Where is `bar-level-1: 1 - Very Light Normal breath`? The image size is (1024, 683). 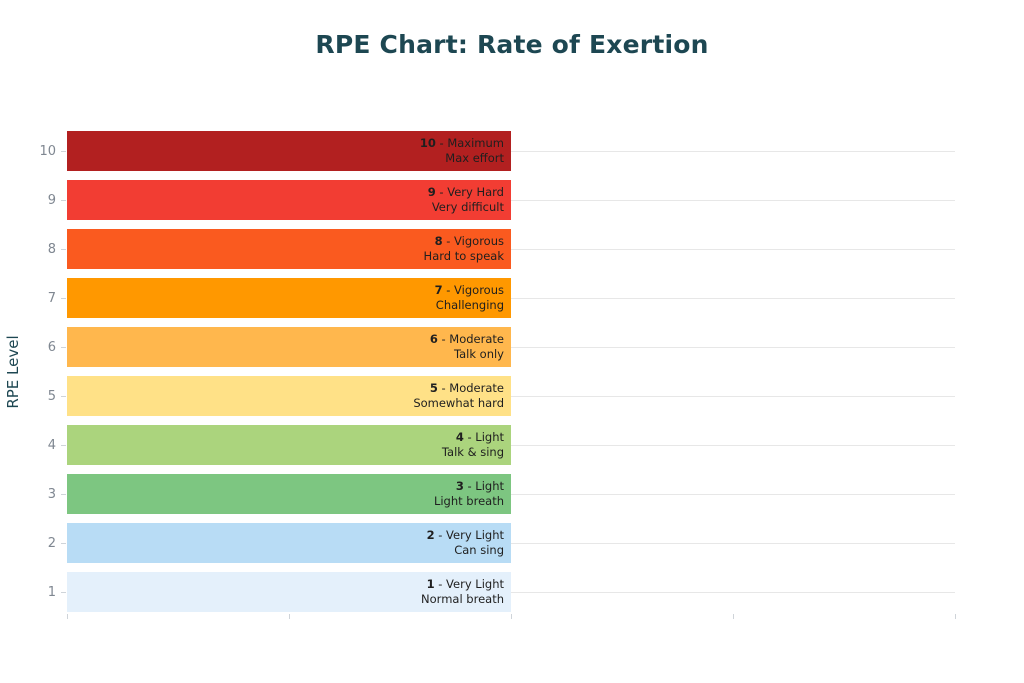
bar-level-1: 1 - Very Light Normal breath is located at coordinates (289, 592).